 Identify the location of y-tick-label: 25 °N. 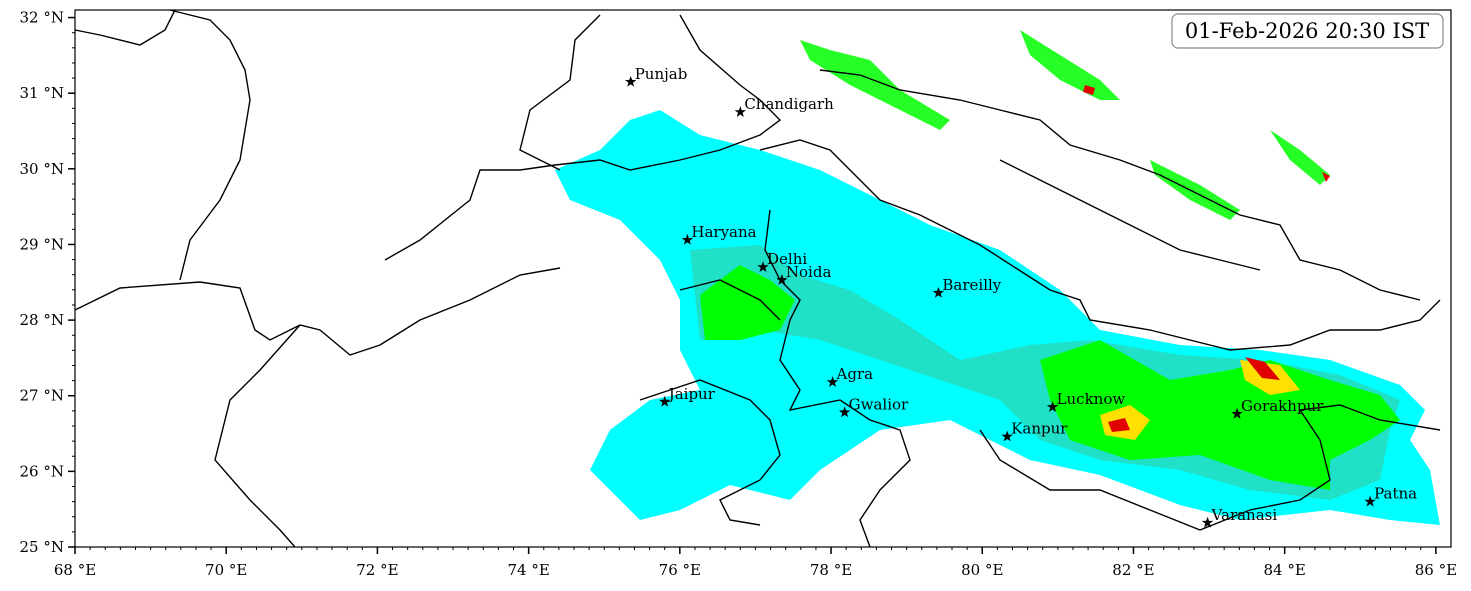
(42, 547).